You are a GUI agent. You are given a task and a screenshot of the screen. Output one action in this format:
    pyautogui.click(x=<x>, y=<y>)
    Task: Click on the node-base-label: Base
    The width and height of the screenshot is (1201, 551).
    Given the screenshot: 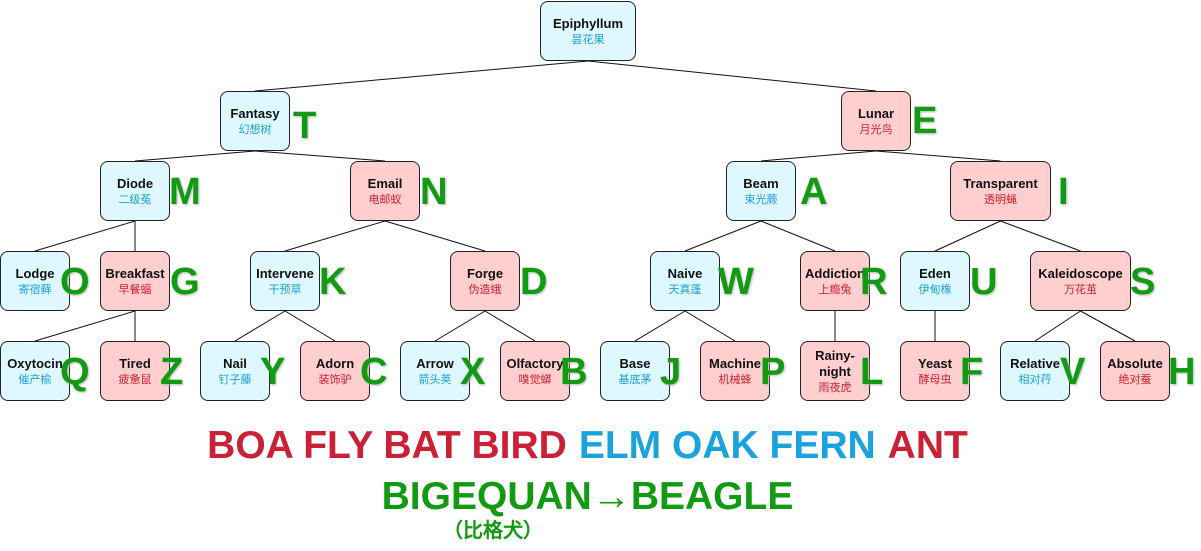 What is the action you would take?
    pyautogui.click(x=635, y=363)
    